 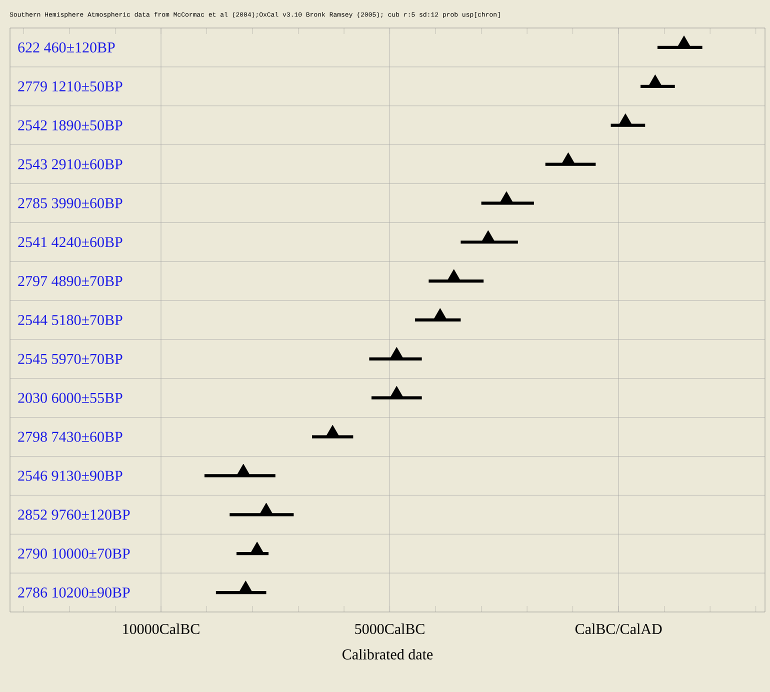 What do you see at coordinates (389, 629) in the screenshot?
I see `x-tick-label: 5000CalBC` at bounding box center [389, 629].